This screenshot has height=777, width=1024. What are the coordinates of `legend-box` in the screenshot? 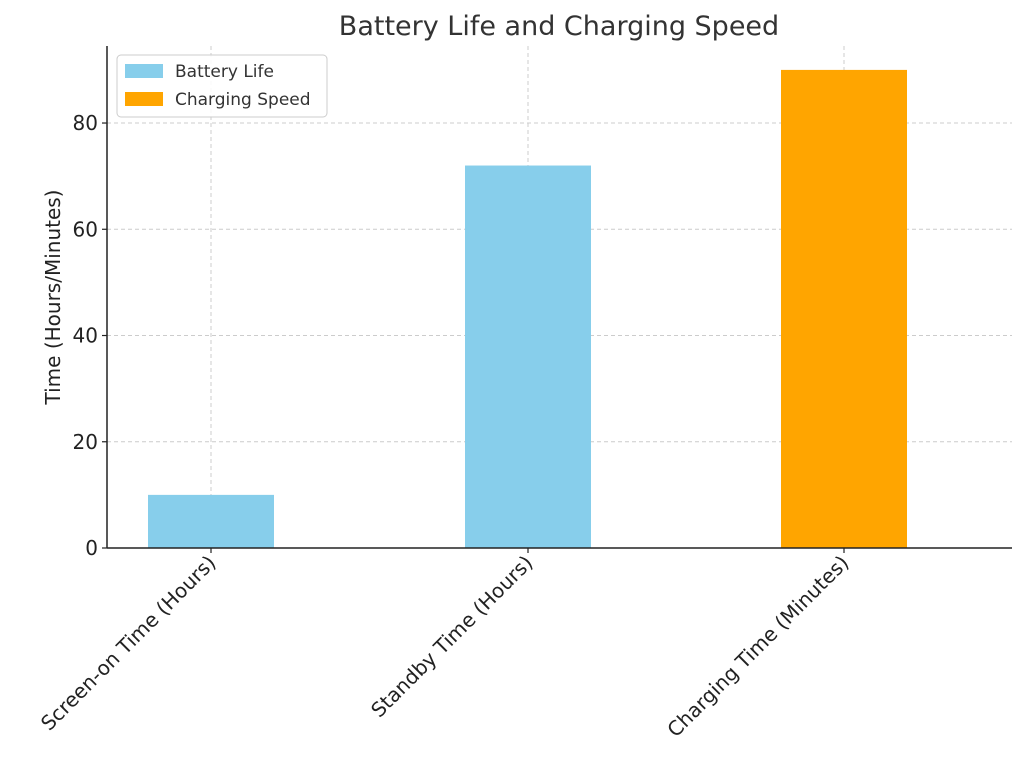 It's located at (222, 86).